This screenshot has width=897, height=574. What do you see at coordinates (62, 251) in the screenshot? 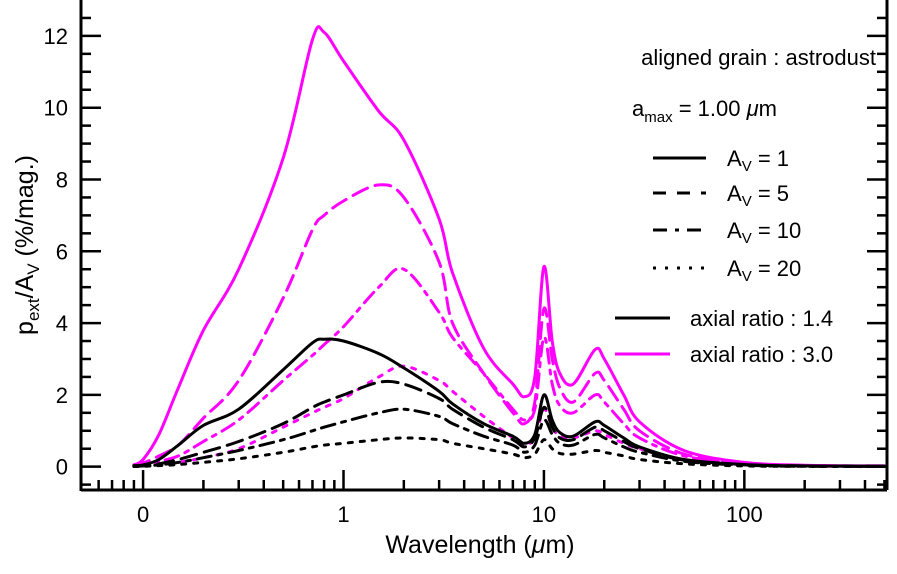
I see `y-tick-label: 6` at bounding box center [62, 251].